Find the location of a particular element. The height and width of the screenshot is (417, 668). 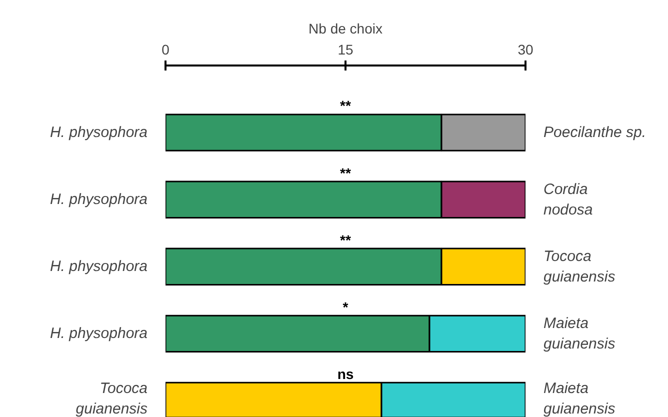

x-tick-label: 0 is located at coordinates (166, 50).